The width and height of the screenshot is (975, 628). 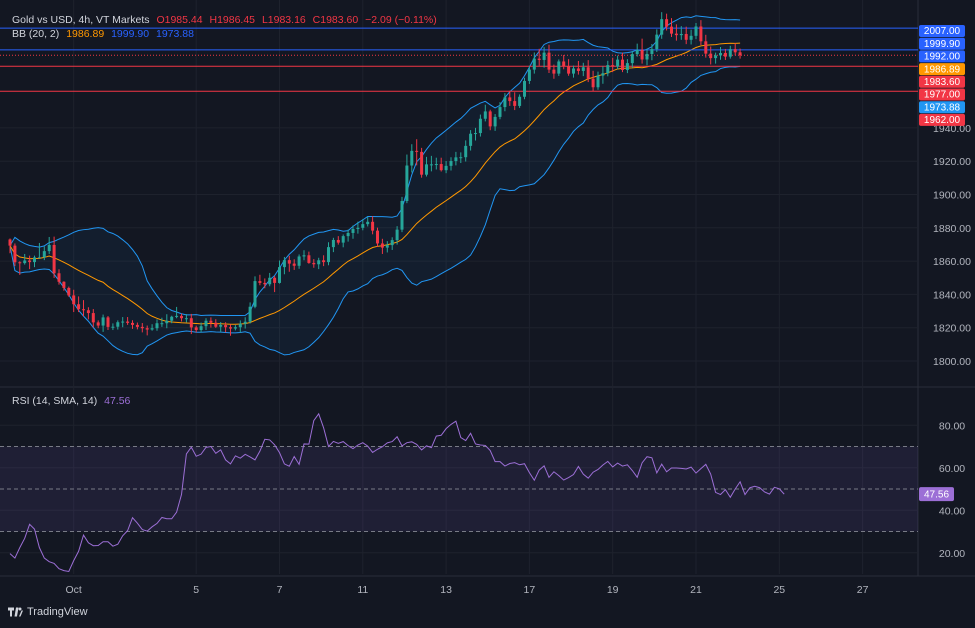 I want to click on price-badge: 1992.00, so click(x=942, y=56).